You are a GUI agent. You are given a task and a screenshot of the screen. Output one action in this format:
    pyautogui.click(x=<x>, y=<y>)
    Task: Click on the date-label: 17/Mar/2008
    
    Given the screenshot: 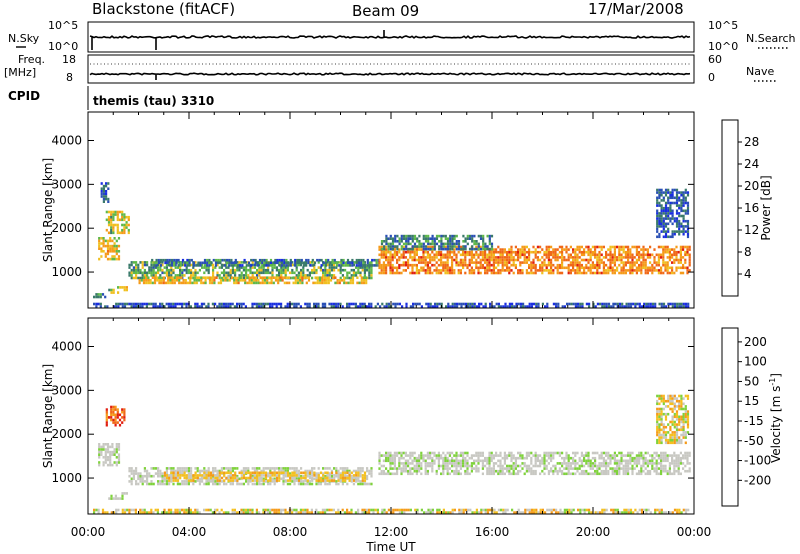 What is the action you would take?
    pyautogui.click(x=636, y=9)
    